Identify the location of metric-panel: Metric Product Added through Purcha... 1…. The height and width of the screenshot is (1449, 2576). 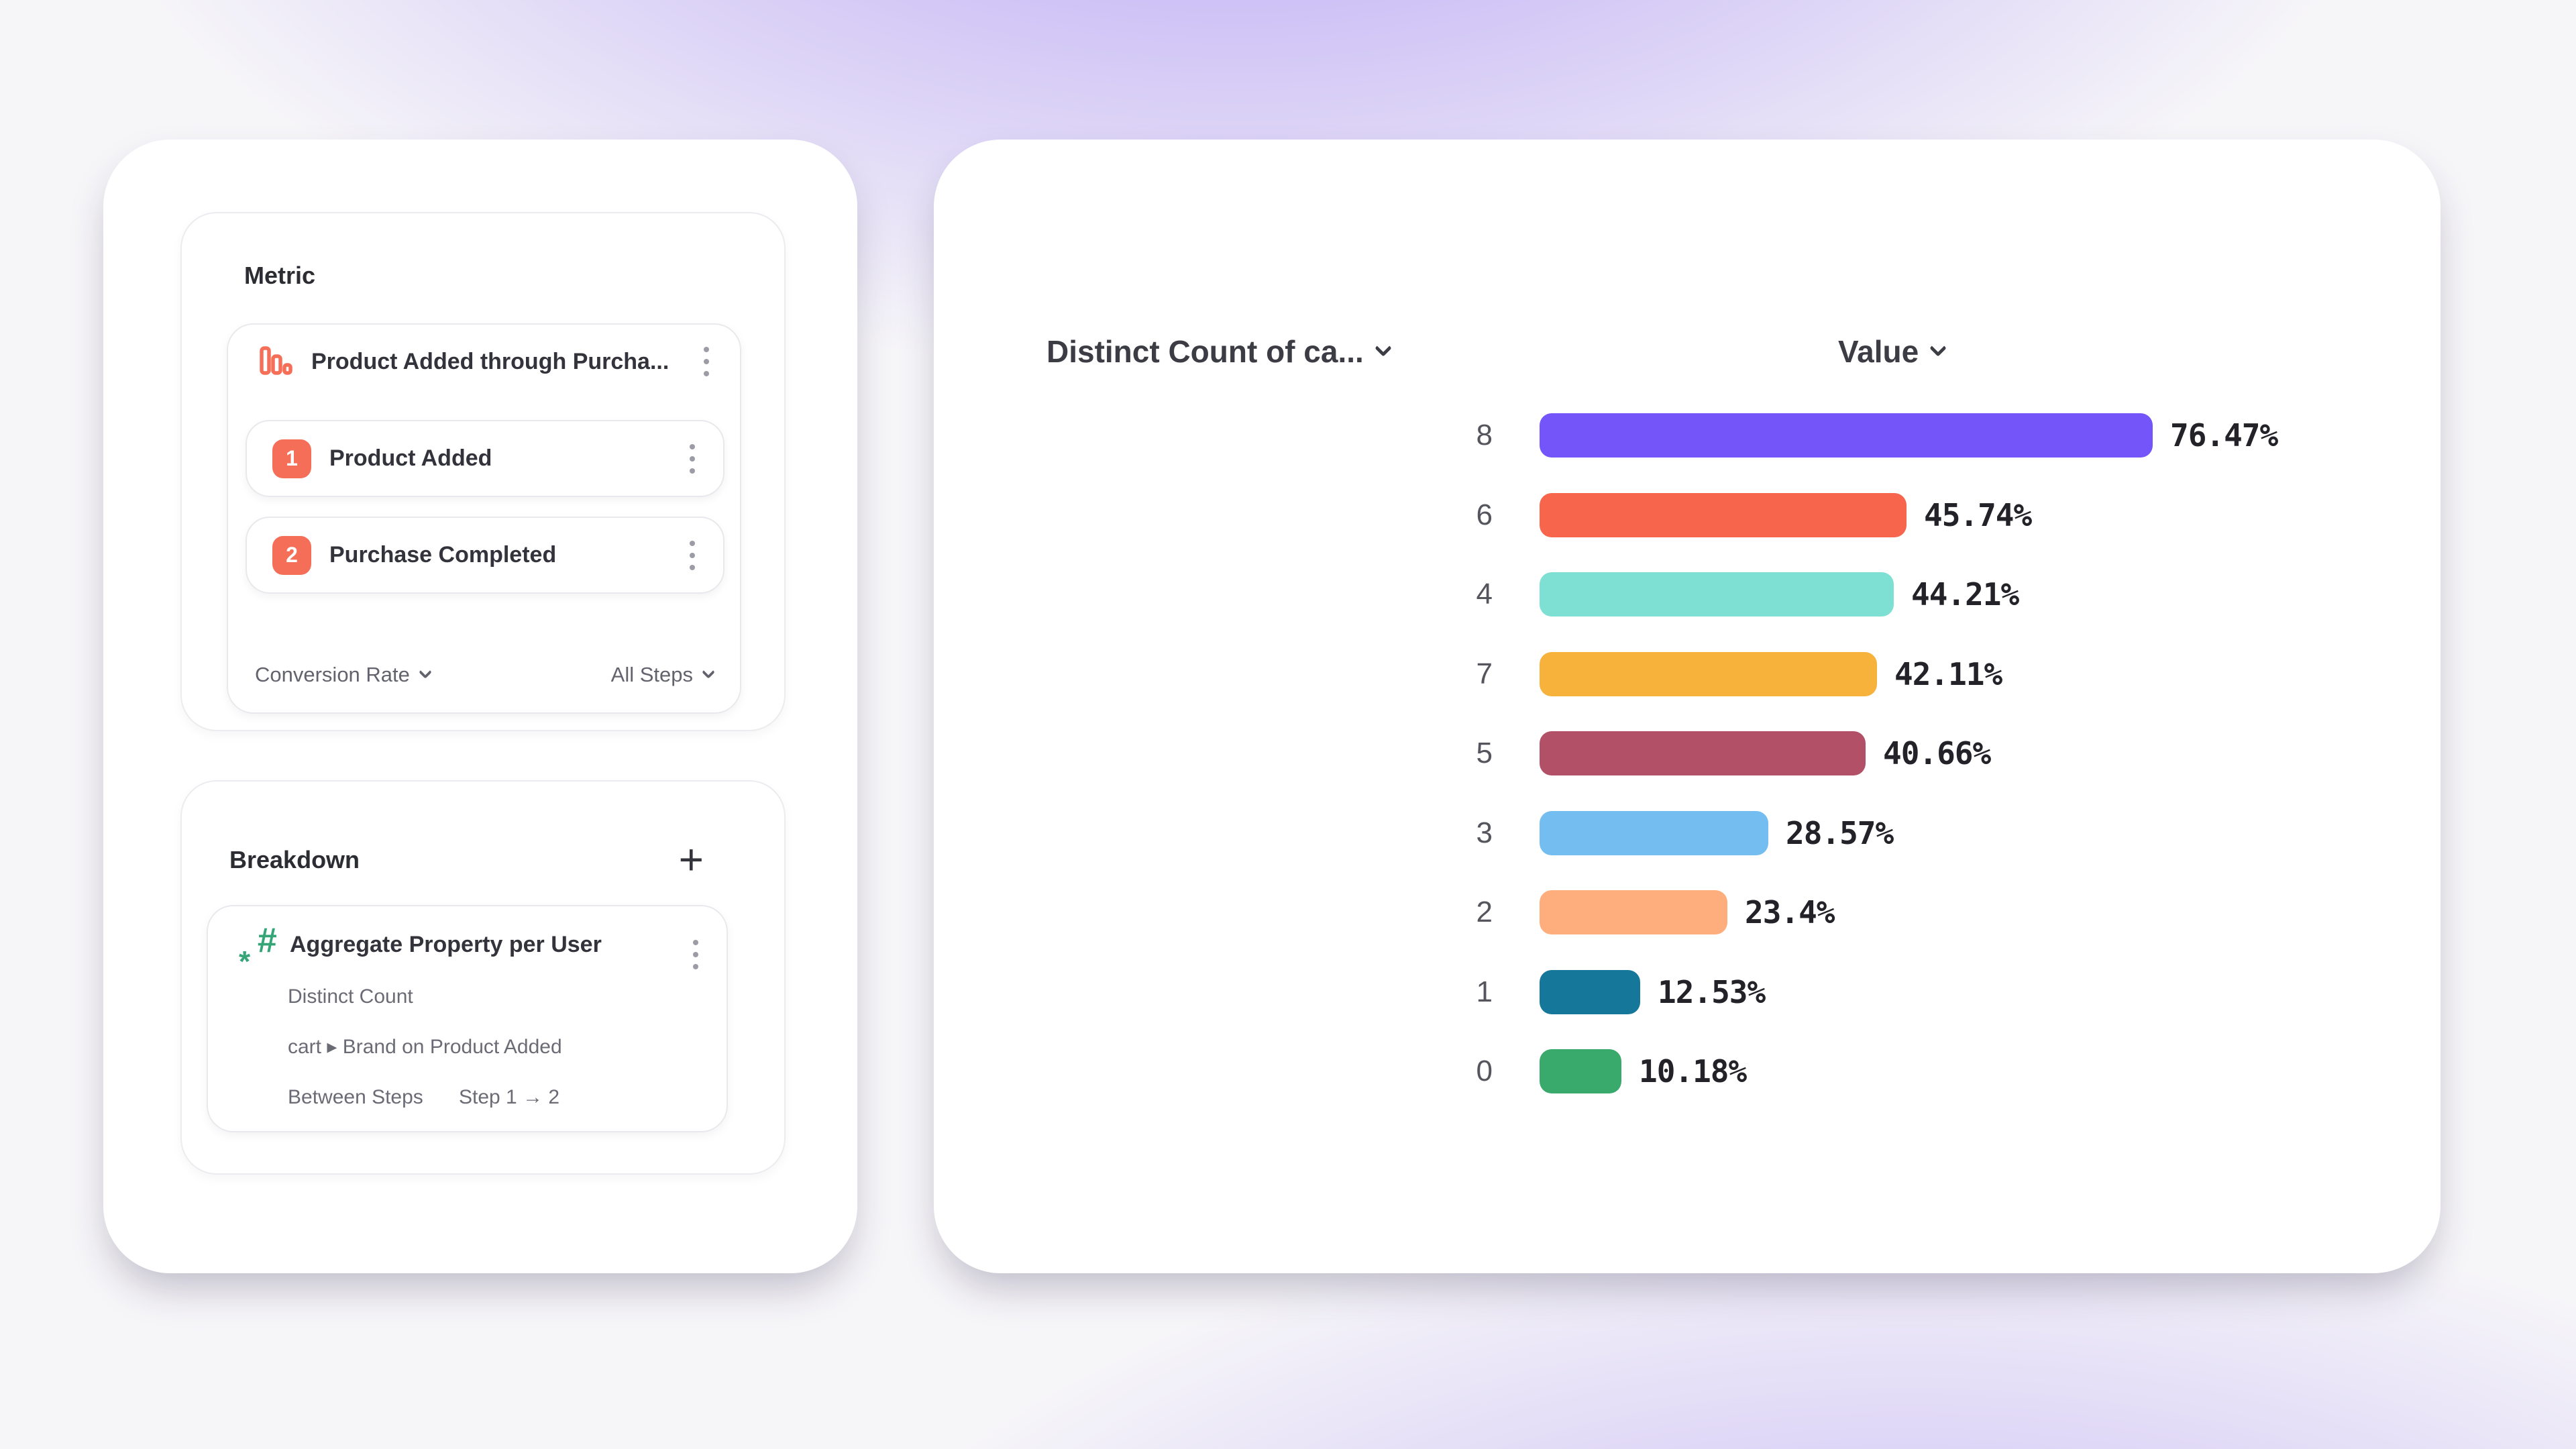
(483, 471).